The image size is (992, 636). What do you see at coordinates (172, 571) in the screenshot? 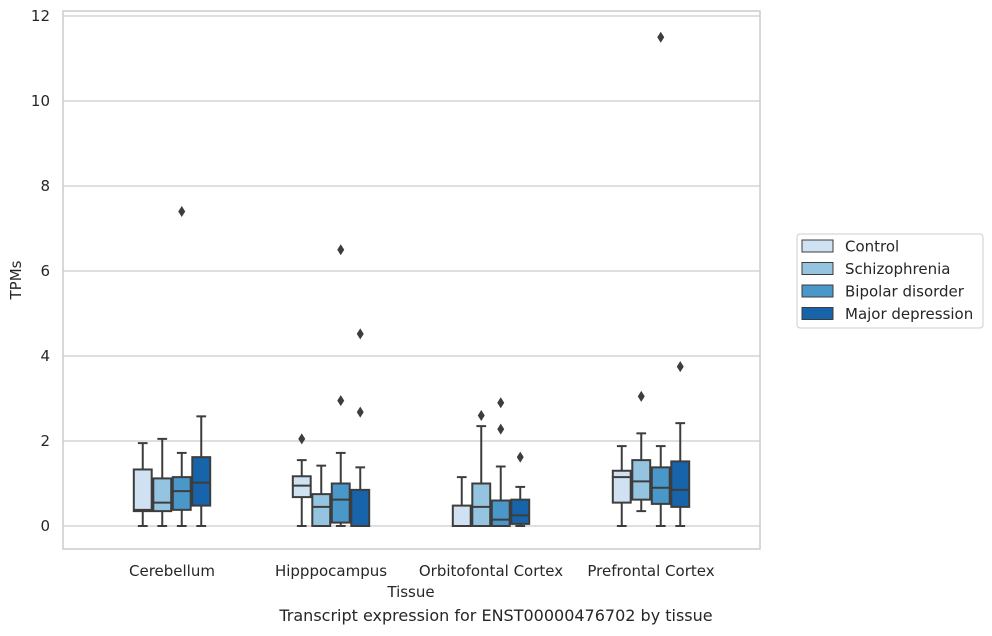
I see `x-tick-label: Cerebellum` at bounding box center [172, 571].